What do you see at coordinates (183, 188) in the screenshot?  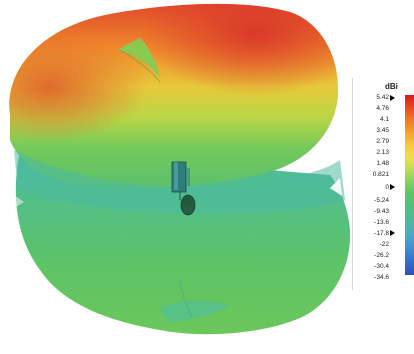 I see `antenna-model` at bounding box center [183, 188].